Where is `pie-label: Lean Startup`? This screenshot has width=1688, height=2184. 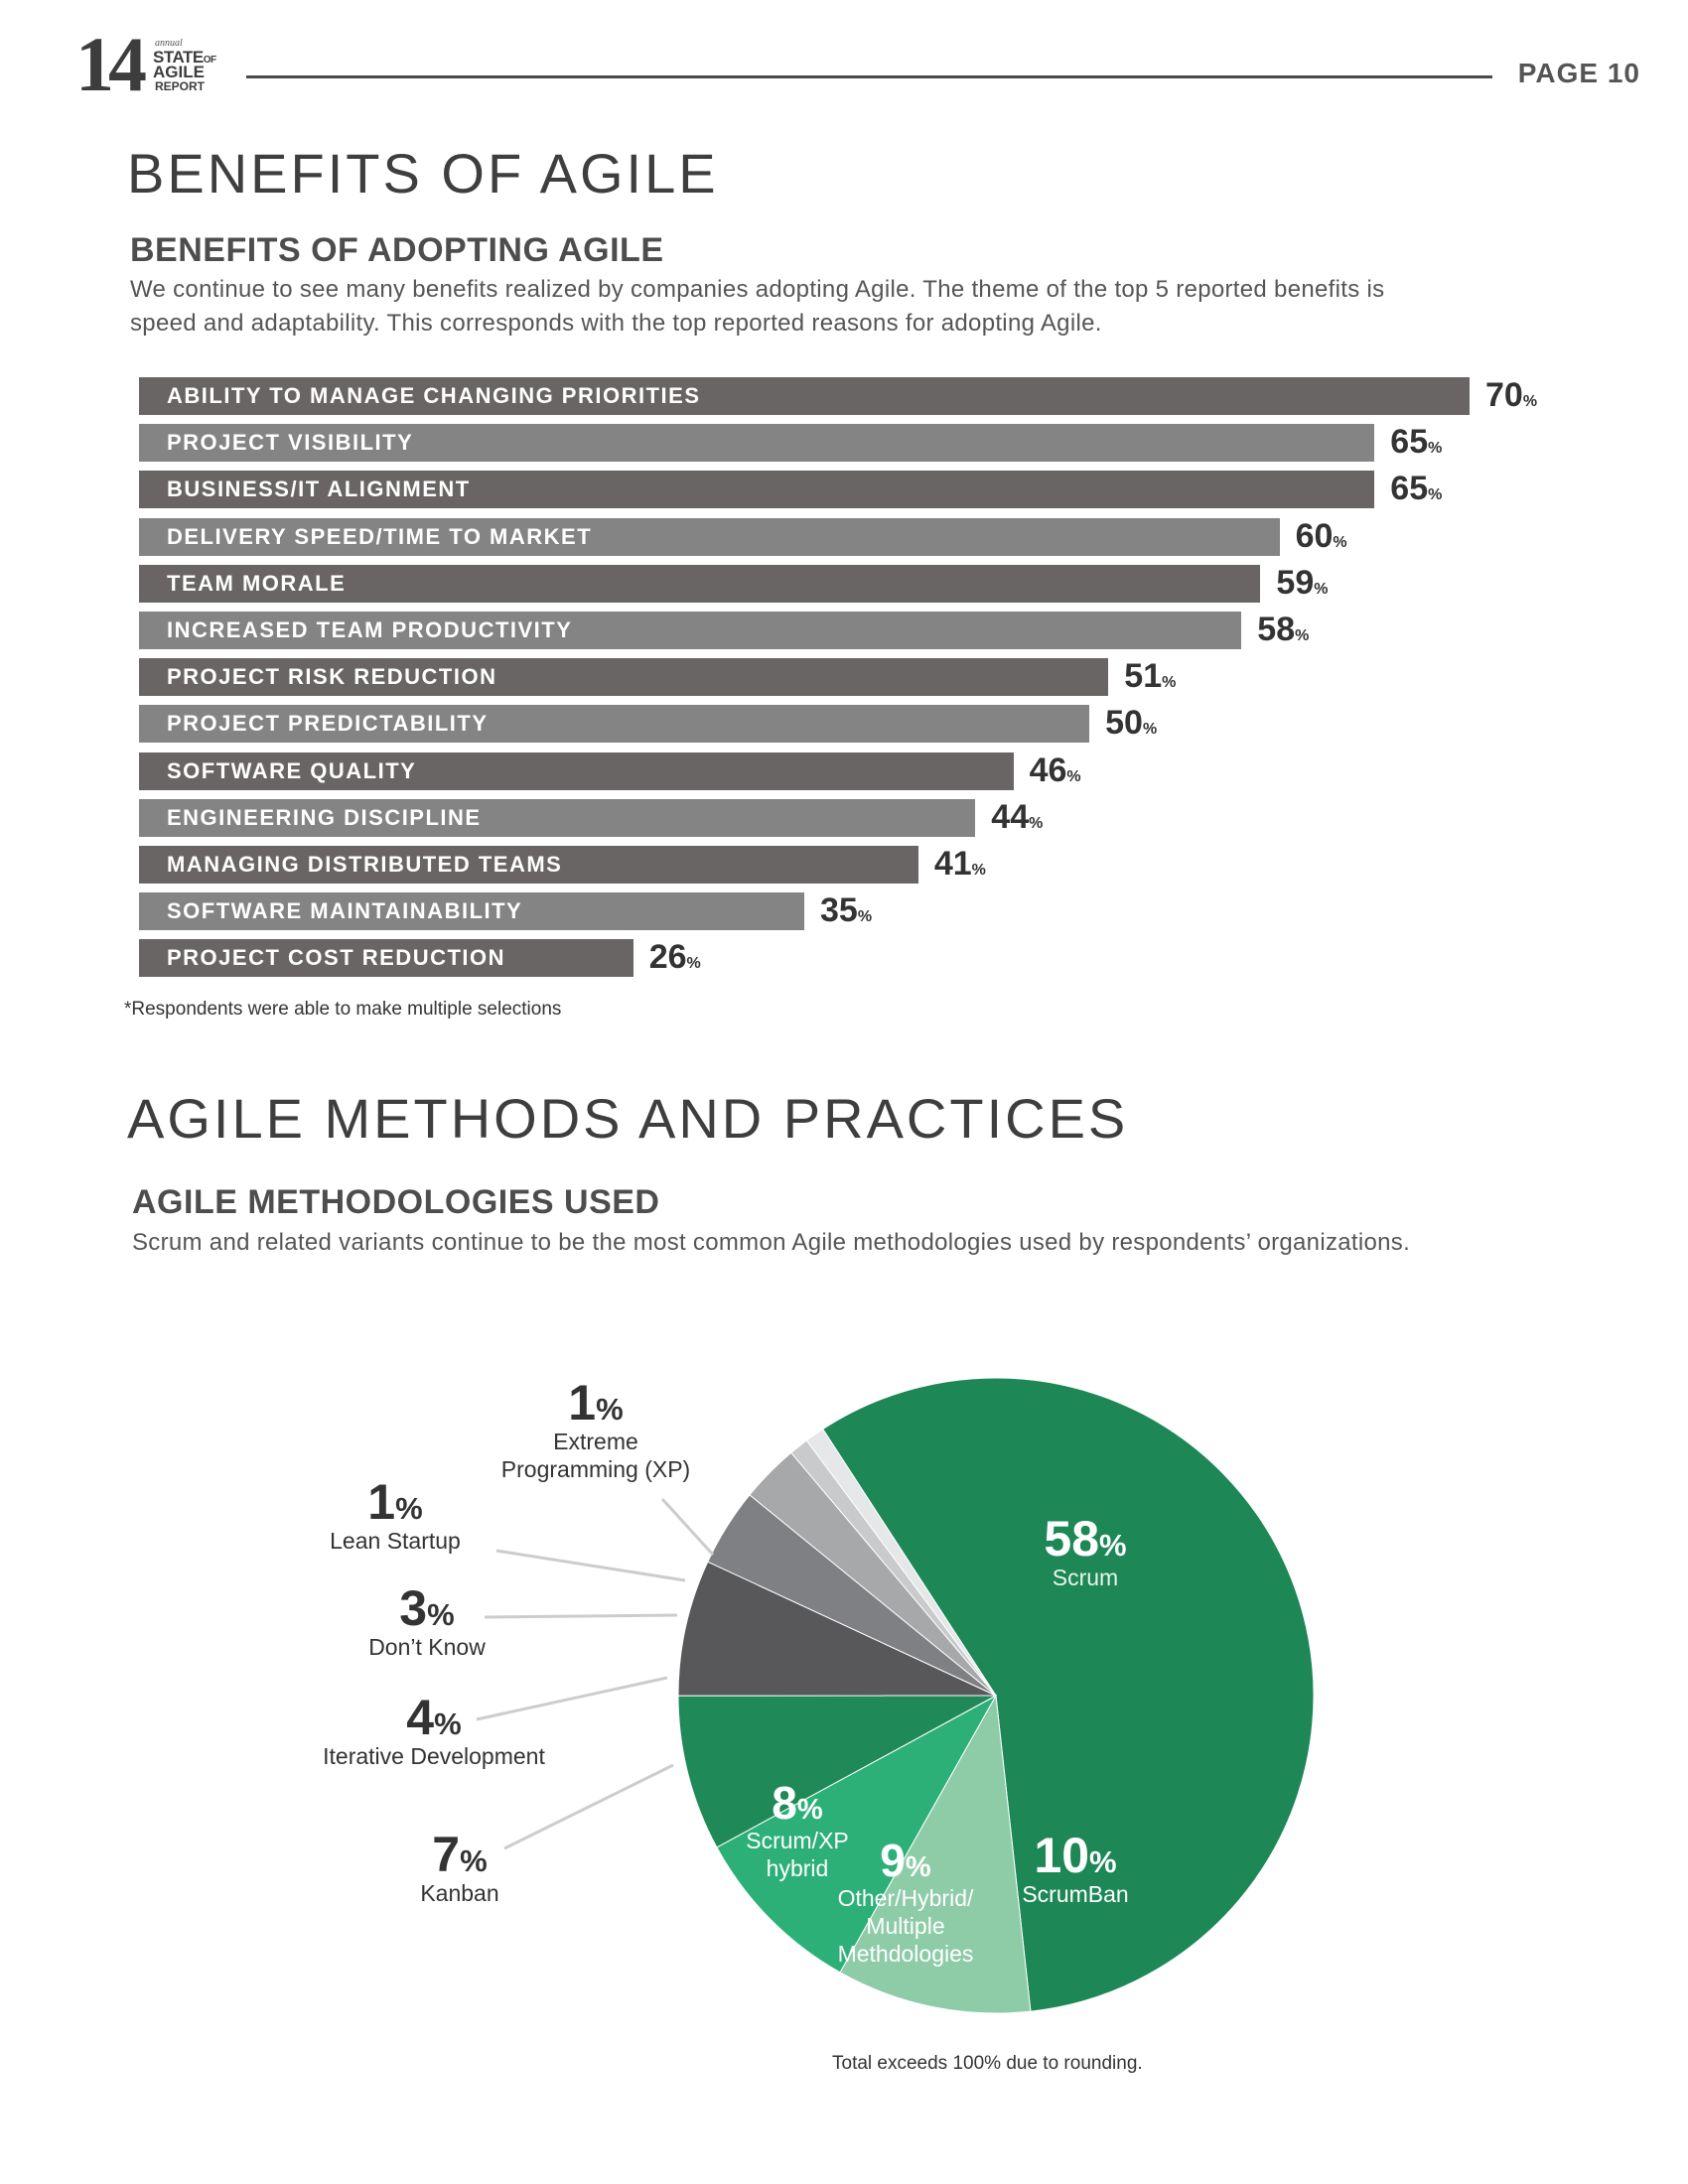 pie-label: Lean Startup is located at coordinates (395, 1541).